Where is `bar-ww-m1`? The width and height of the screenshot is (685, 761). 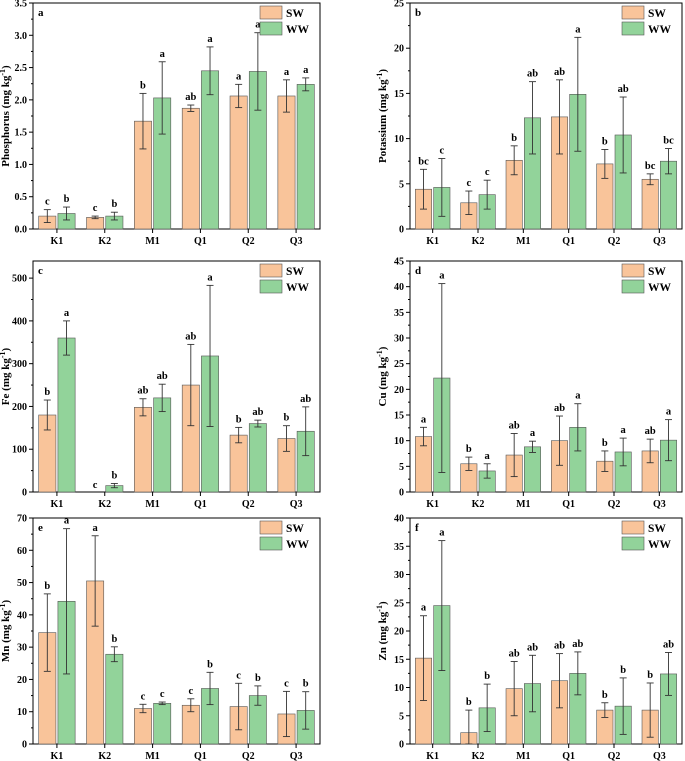
bar-ww-m1 is located at coordinates (162, 724).